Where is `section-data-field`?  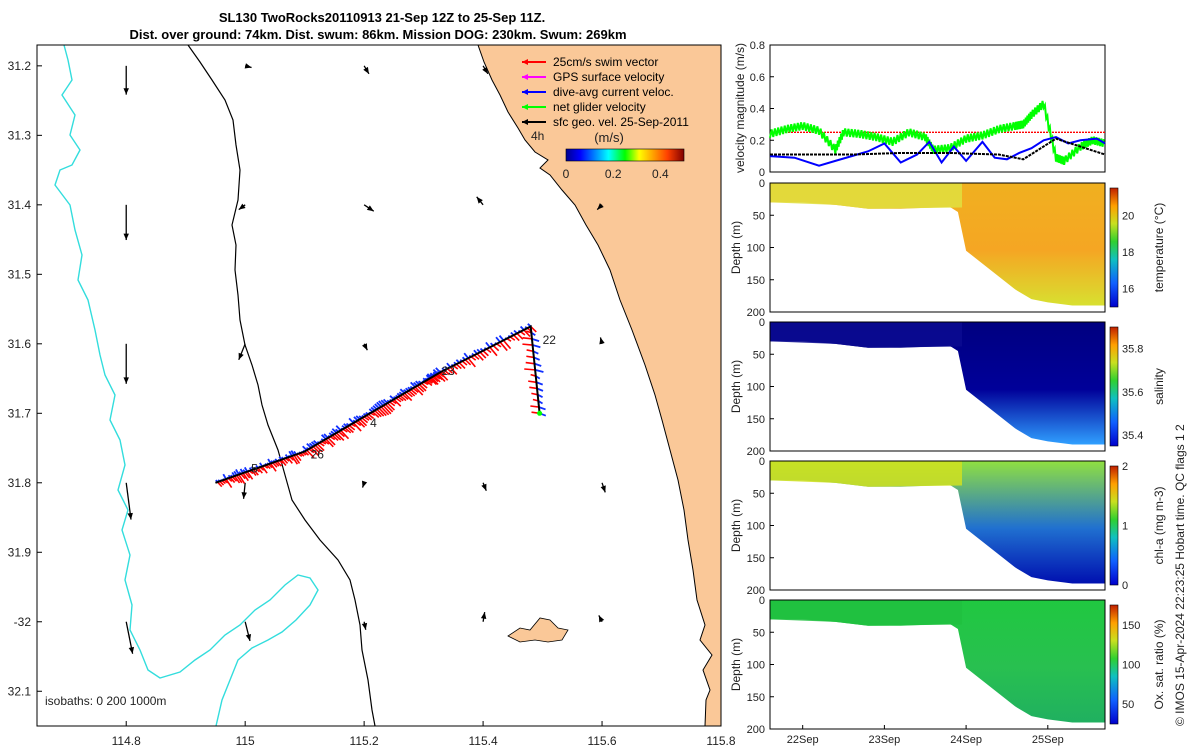 section-data-field is located at coordinates (937, 244).